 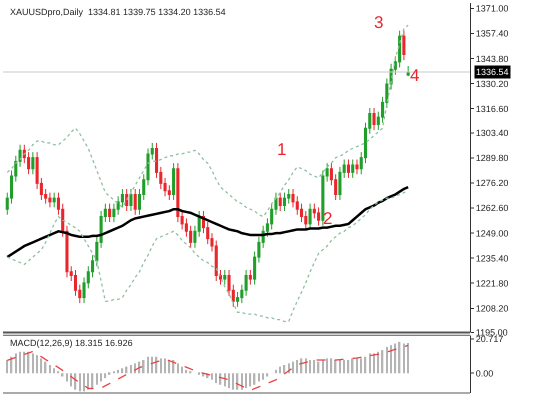 What do you see at coordinates (492, 83) in the screenshot?
I see `y-tick-label: 1330.20` at bounding box center [492, 83].